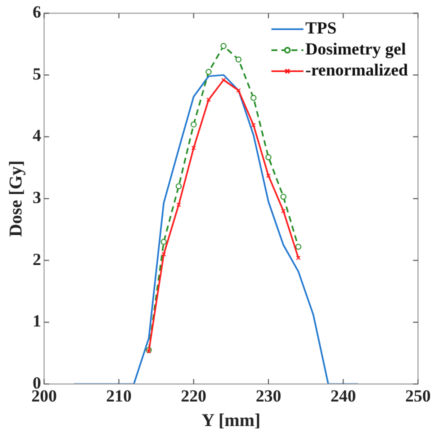  Describe the element at coordinates (321, 28) in the screenshot. I see `legend-label: TPS` at that location.